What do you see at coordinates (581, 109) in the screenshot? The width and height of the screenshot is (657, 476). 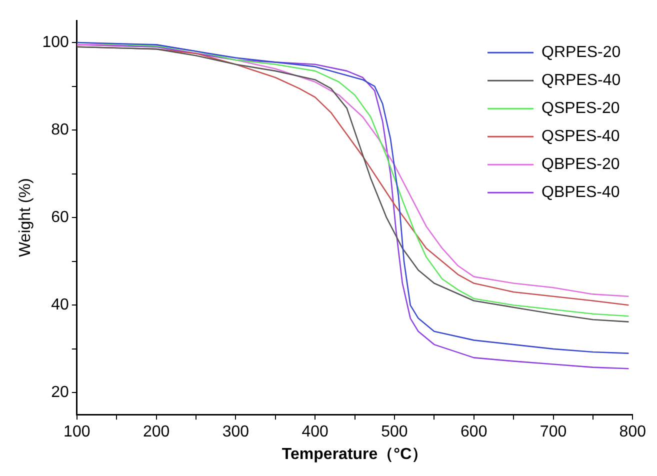 I see `legend-label: QSPES-20` at bounding box center [581, 109].